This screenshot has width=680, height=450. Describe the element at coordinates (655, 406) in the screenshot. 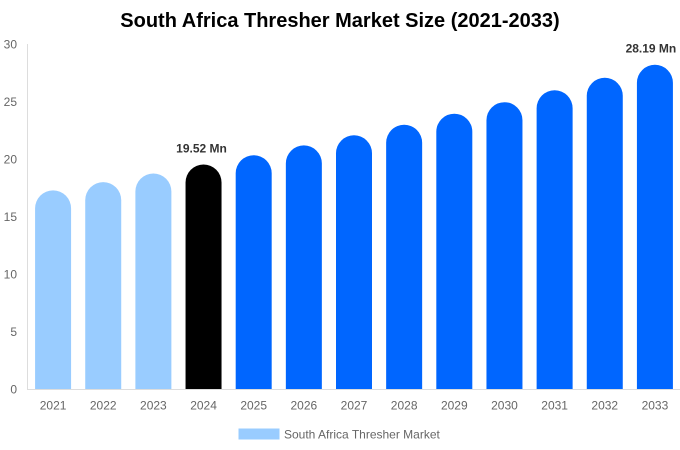

I see `svg-text: 2033` at that location.